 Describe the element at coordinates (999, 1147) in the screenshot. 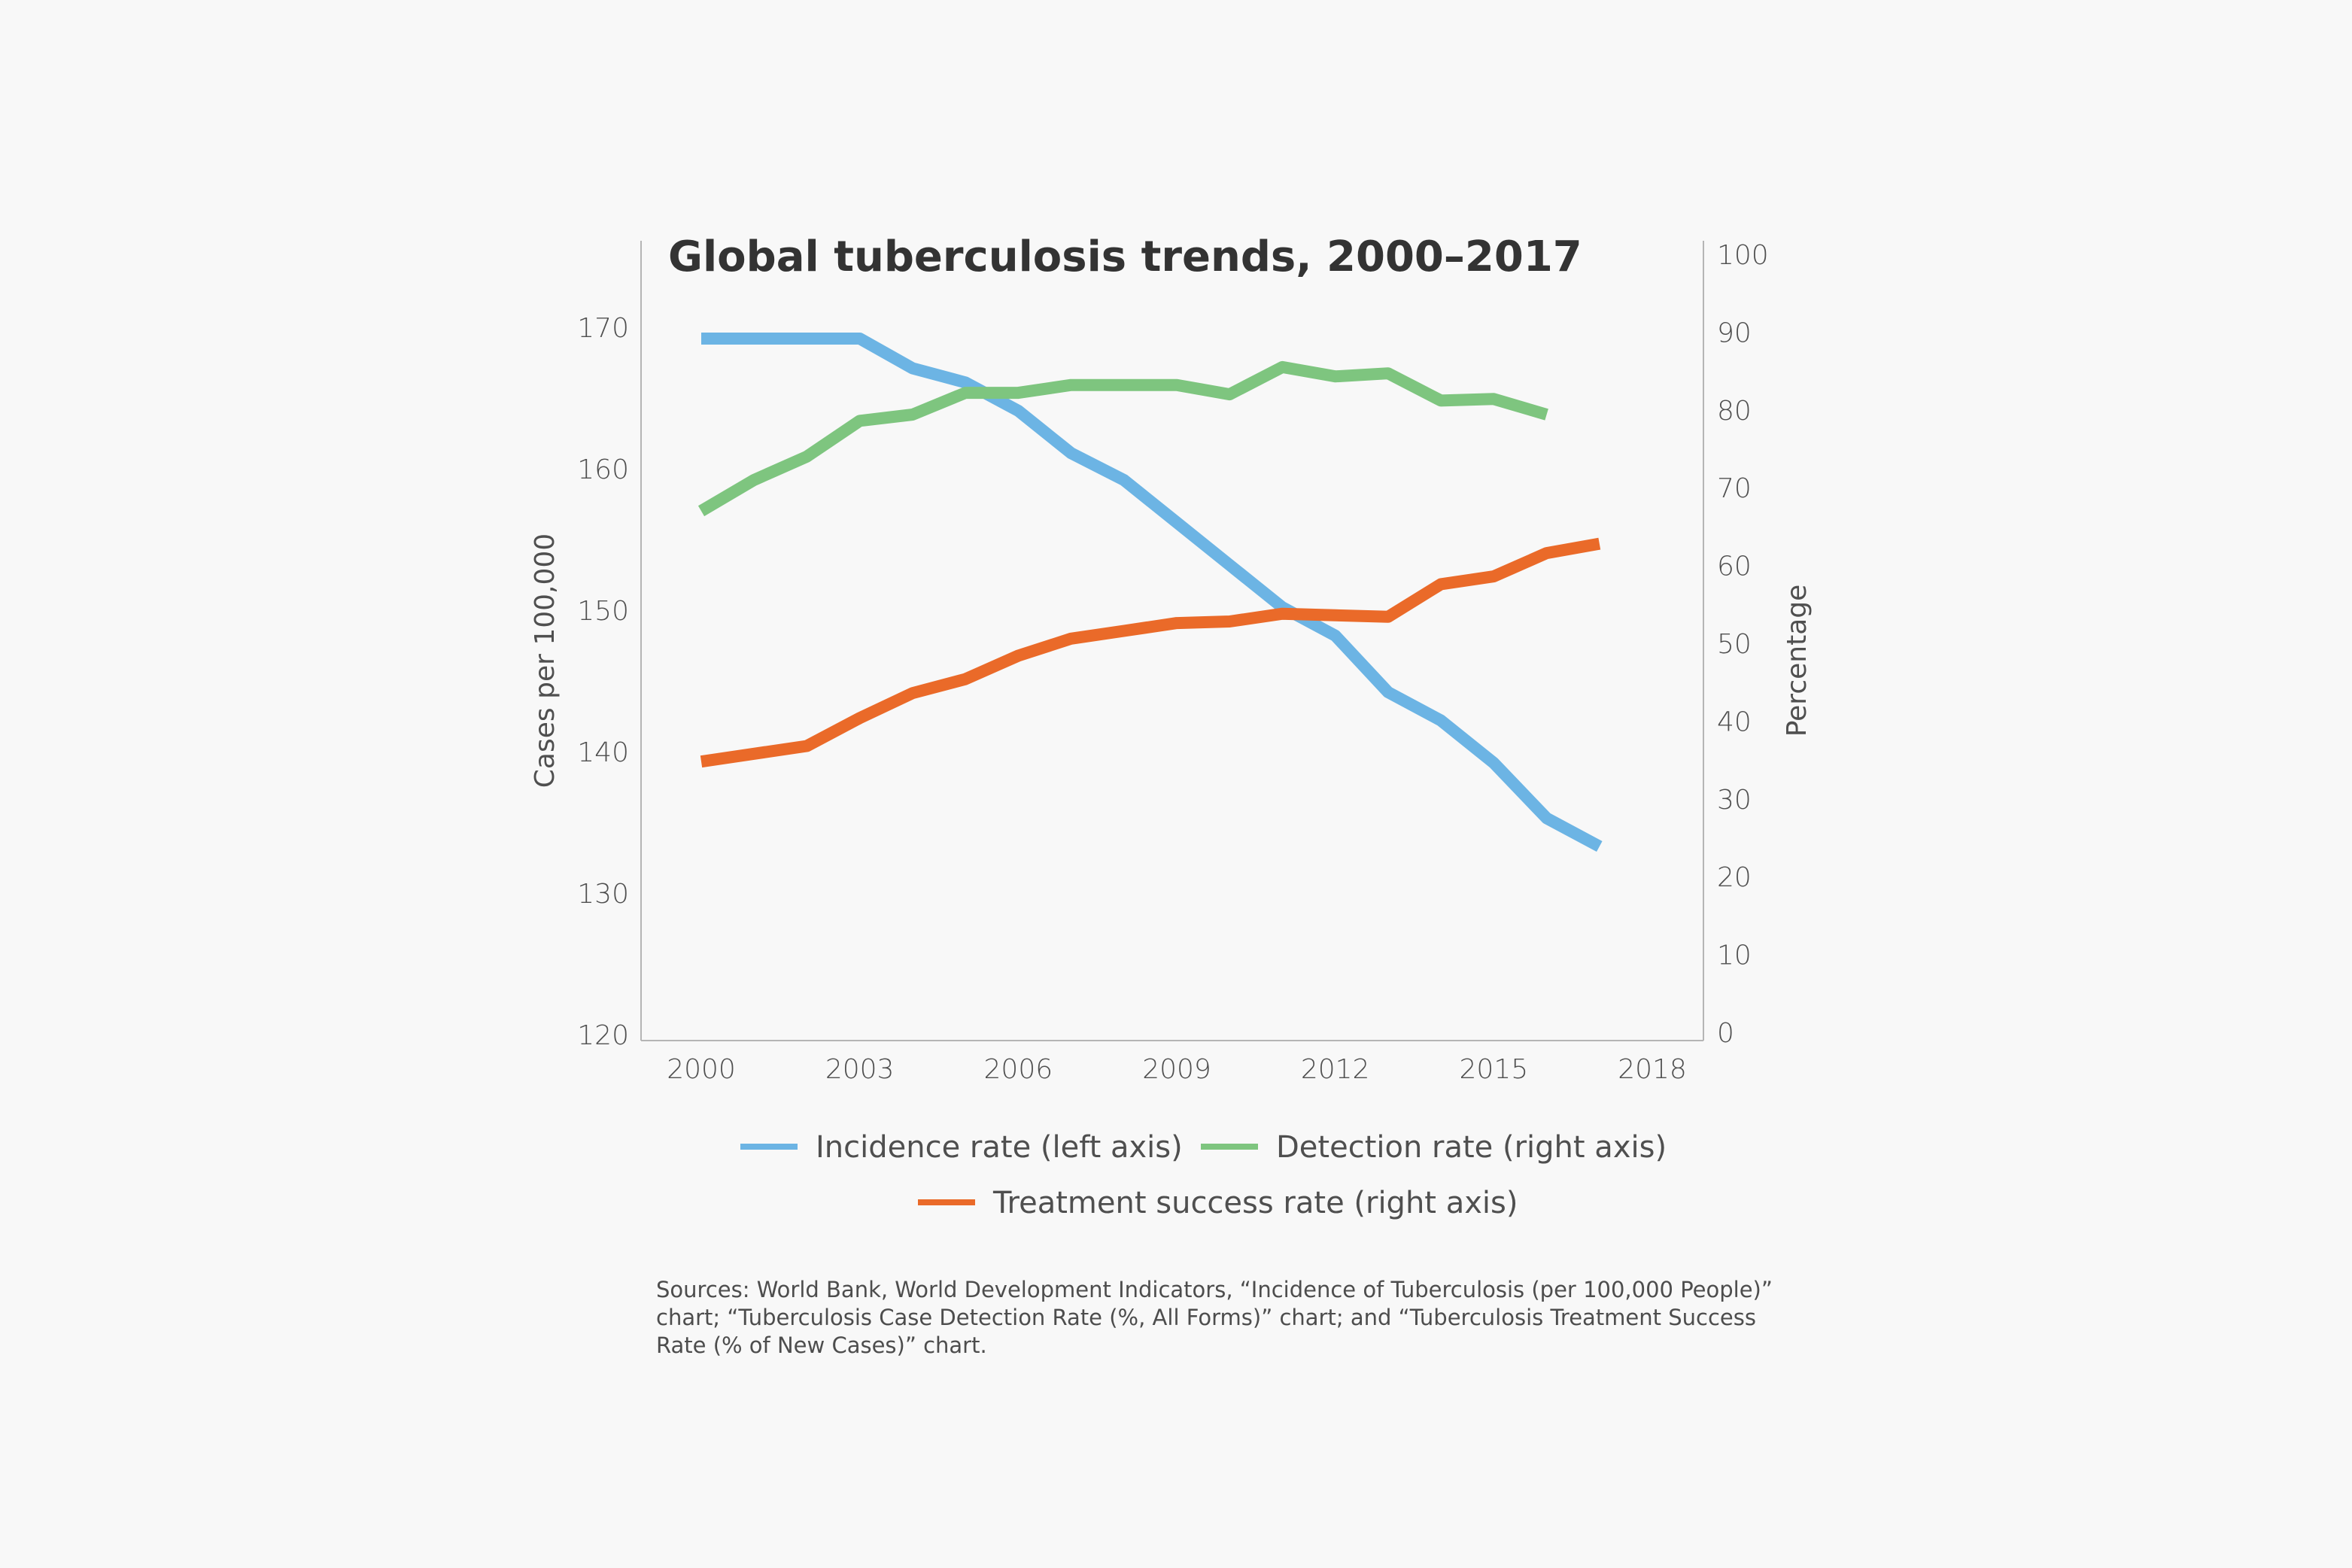

I see `legend-label-1: Incidence rate (left axis)` at that location.